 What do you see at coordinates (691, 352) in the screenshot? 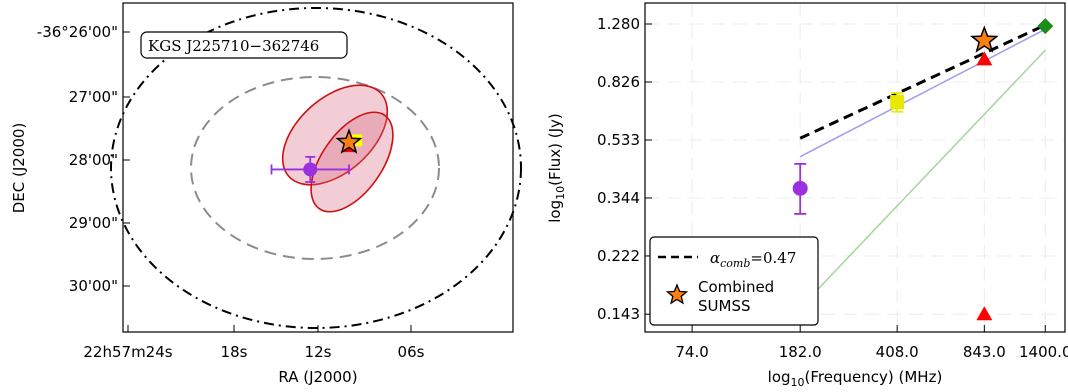
I see `frequency-tick-label: 74.0` at bounding box center [691, 352].